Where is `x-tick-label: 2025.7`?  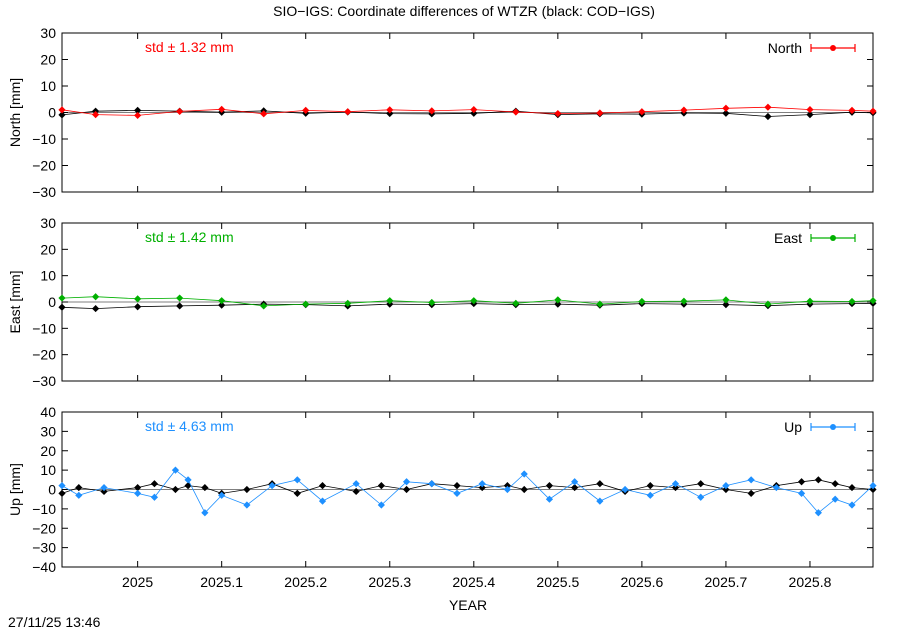 x-tick-label: 2025.7 is located at coordinates (726, 582).